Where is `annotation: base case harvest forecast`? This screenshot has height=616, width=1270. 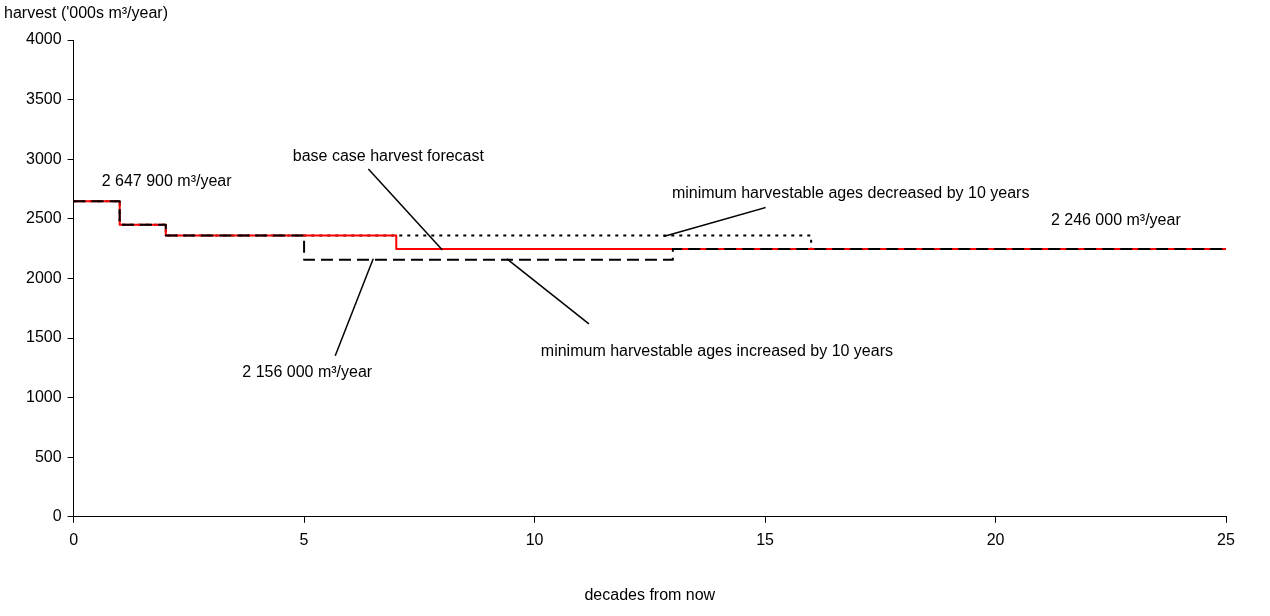
annotation: base case harvest forecast is located at coordinates (388, 156).